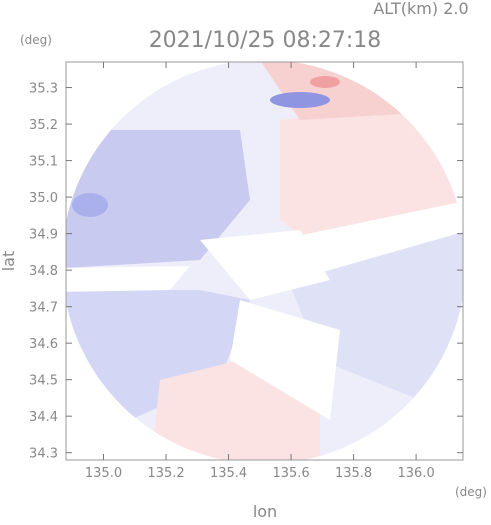  I want to click on y-tick-label: 35.1, so click(43, 162).